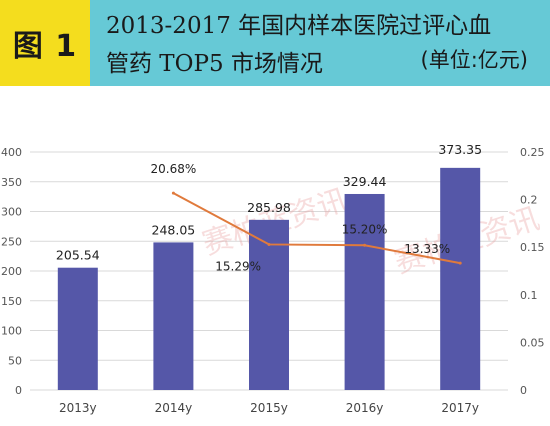 The image size is (550, 426). What do you see at coordinates (365, 408) in the screenshot?
I see `x-axis-tick-label: 2016y` at bounding box center [365, 408].